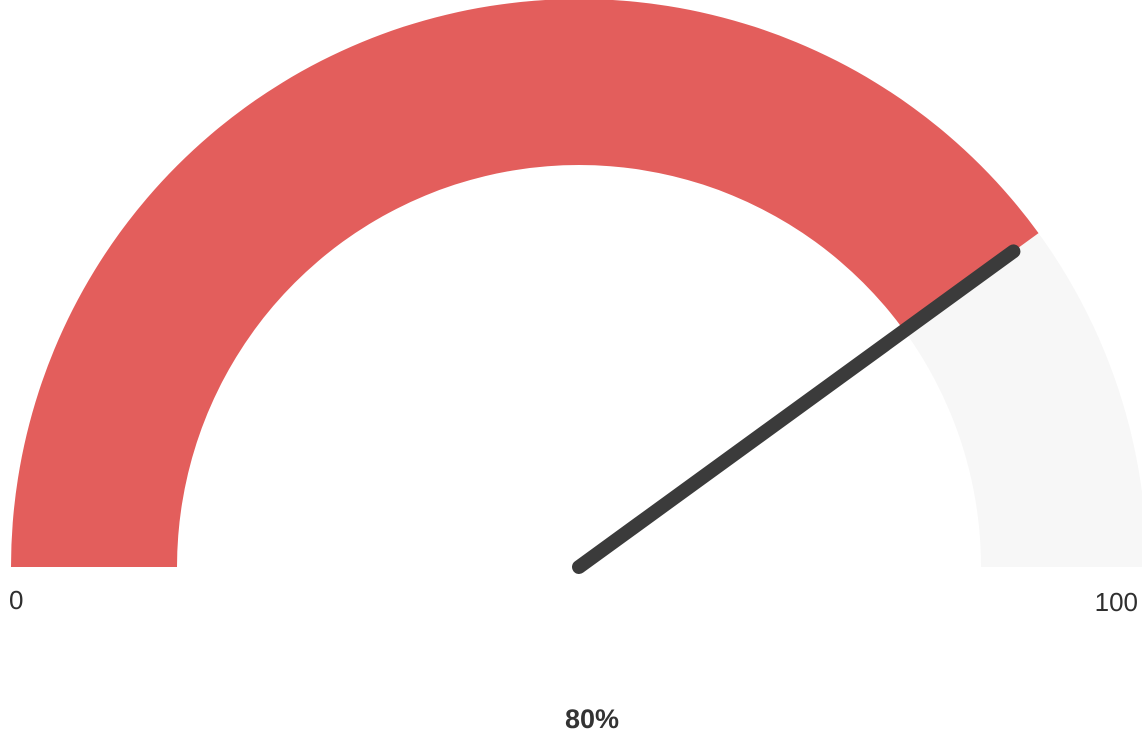 Image resolution: width=1142 pixels, height=733 pixels. I want to click on gauge-max-label: 100, so click(1116, 602).